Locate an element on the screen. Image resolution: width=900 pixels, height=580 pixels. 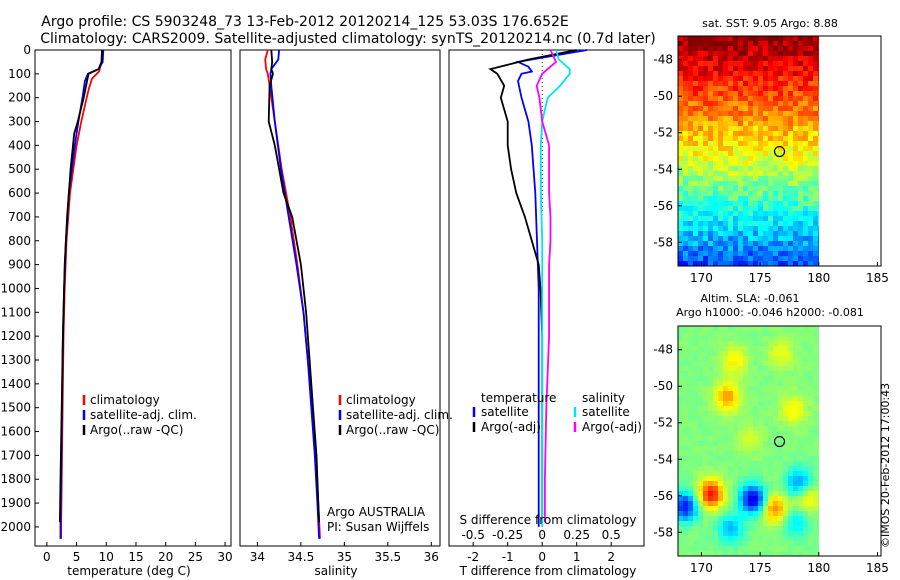
temperature-tick-label: 30 is located at coordinates (224, 557).